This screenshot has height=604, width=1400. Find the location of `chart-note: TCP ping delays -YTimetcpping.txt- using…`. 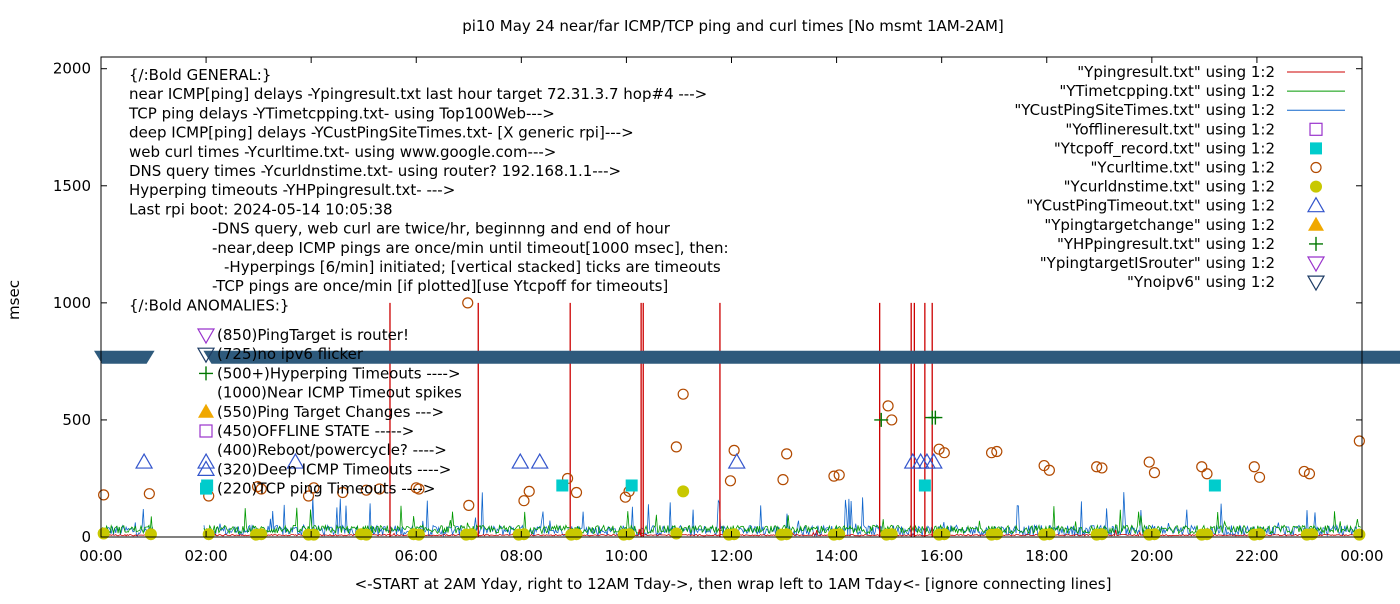

chart-note: TCP ping delays -YTimetcpping.txt- using… is located at coordinates (341, 113).